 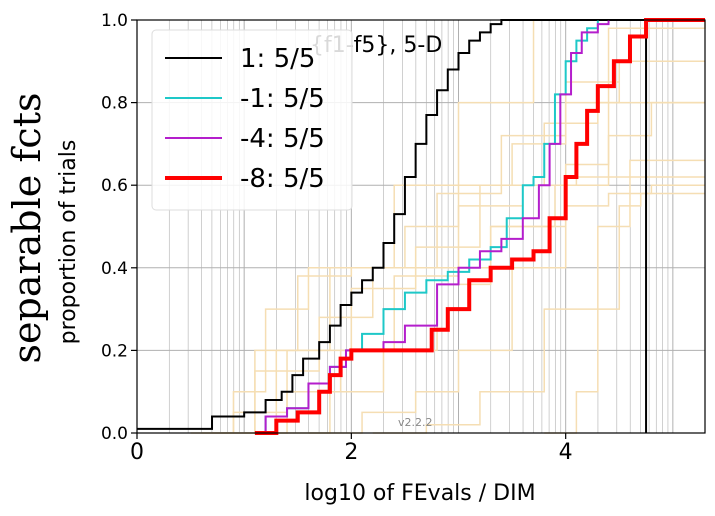 What do you see at coordinates (114, 434) in the screenshot?
I see `y-tick-label: 0.0` at bounding box center [114, 434].